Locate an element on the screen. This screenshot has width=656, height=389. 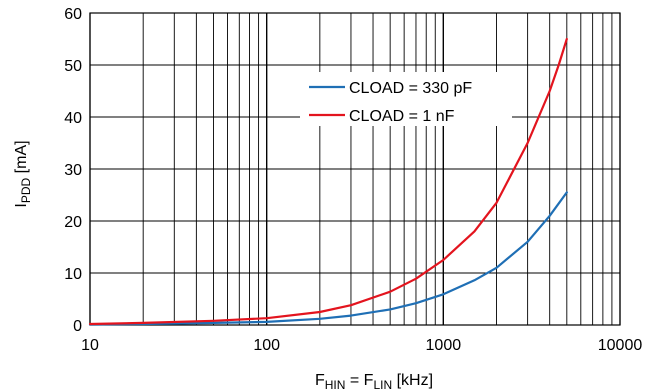
y-tick-label: 60 is located at coordinates (73, 14).